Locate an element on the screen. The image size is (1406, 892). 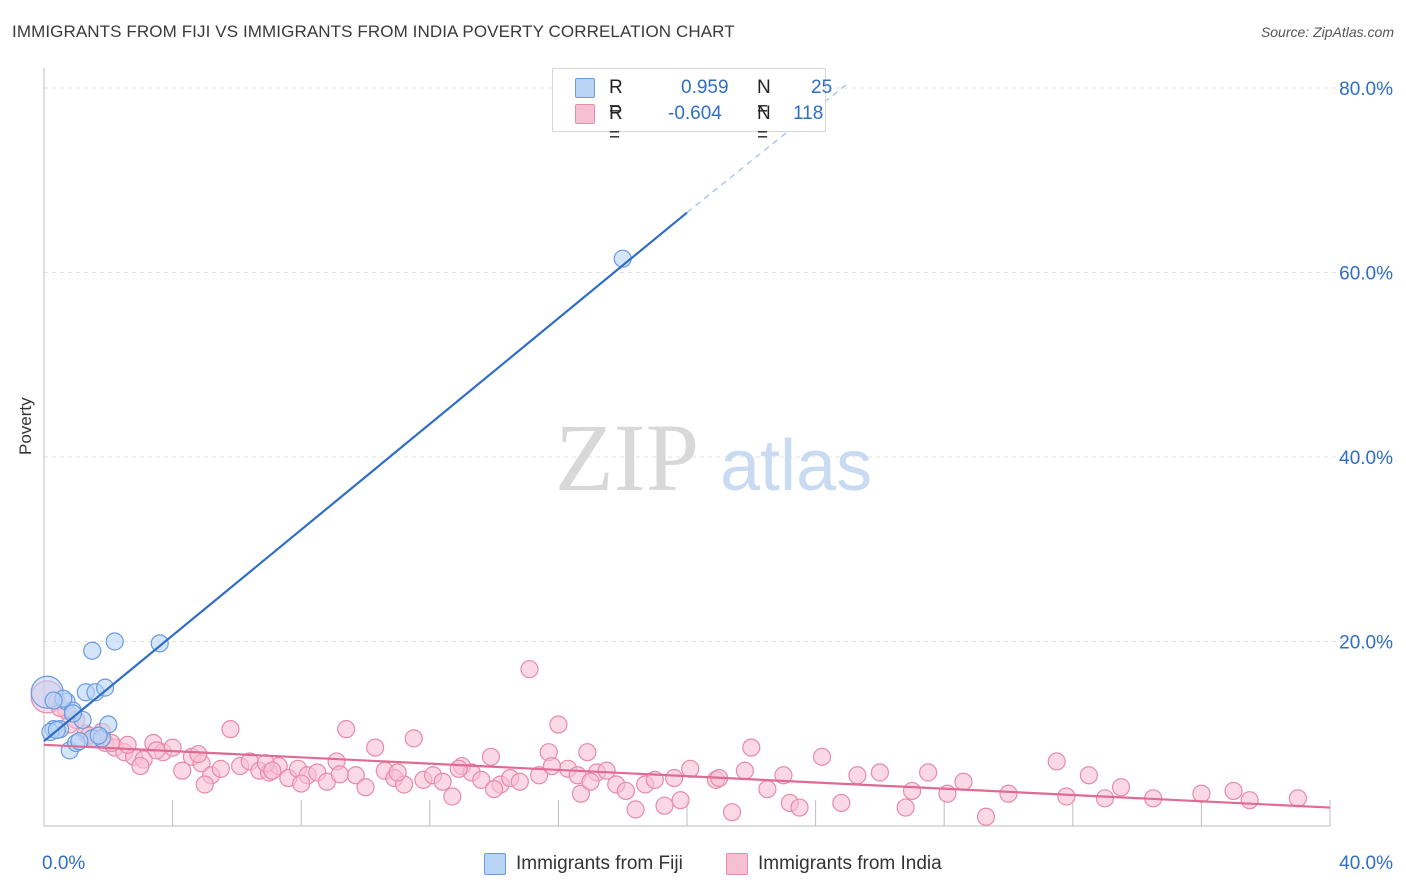
legend-label-fiji: Immigrants from Fiji is located at coordinates (599, 863).